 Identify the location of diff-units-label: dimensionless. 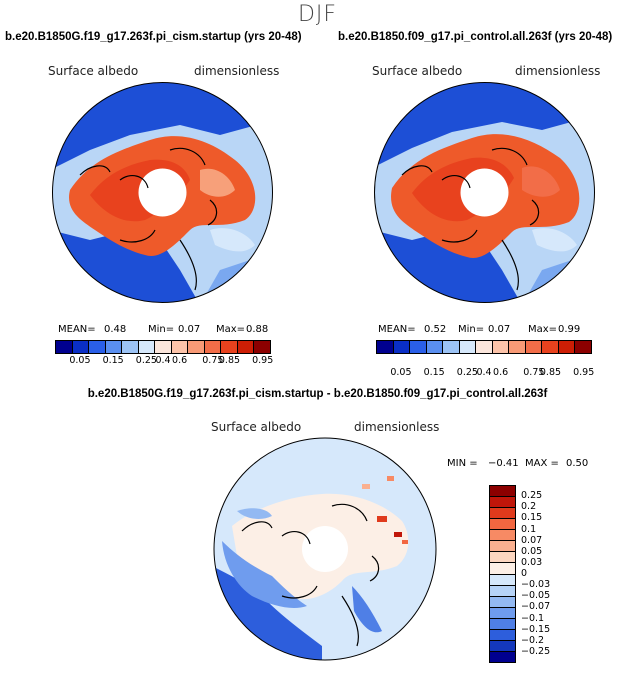
(397, 427).